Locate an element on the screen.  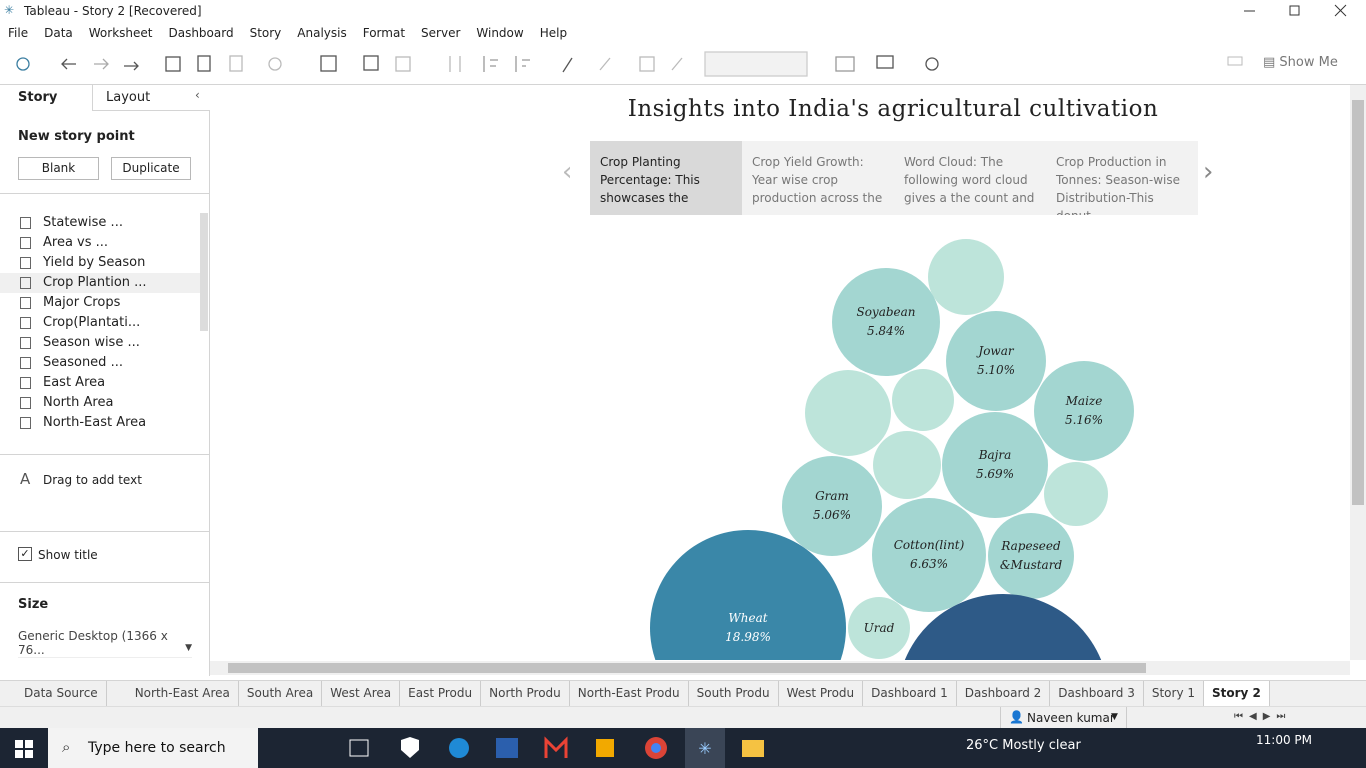
menu-item: Server is located at coordinates (441, 33).